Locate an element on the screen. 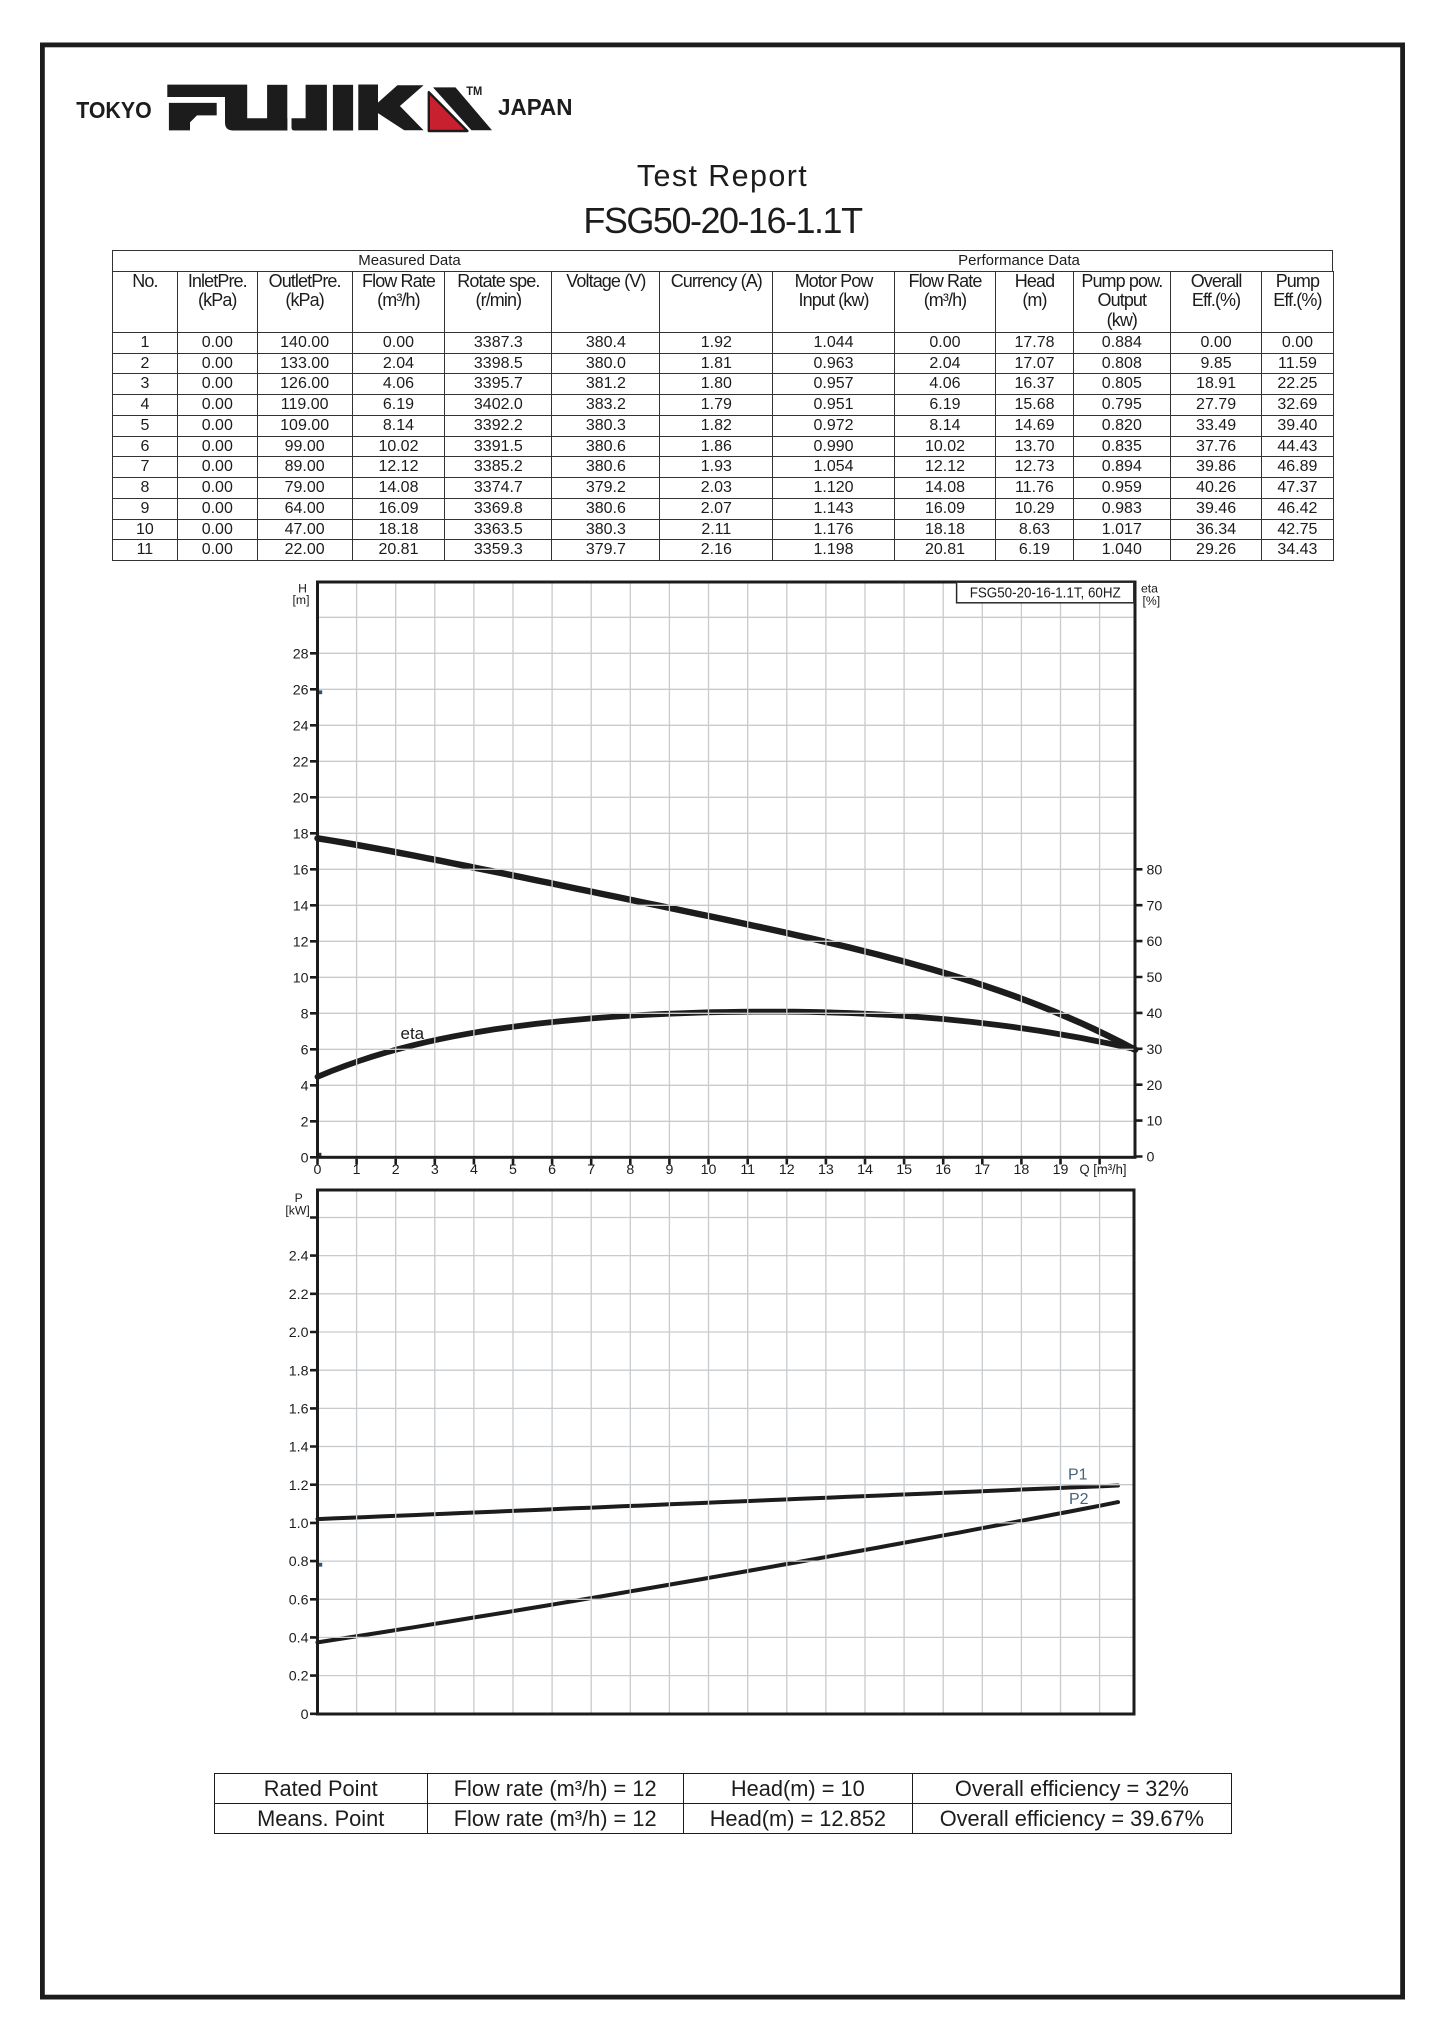 The image size is (1445, 2043). svg-text: [m] is located at coordinates (301, 600).